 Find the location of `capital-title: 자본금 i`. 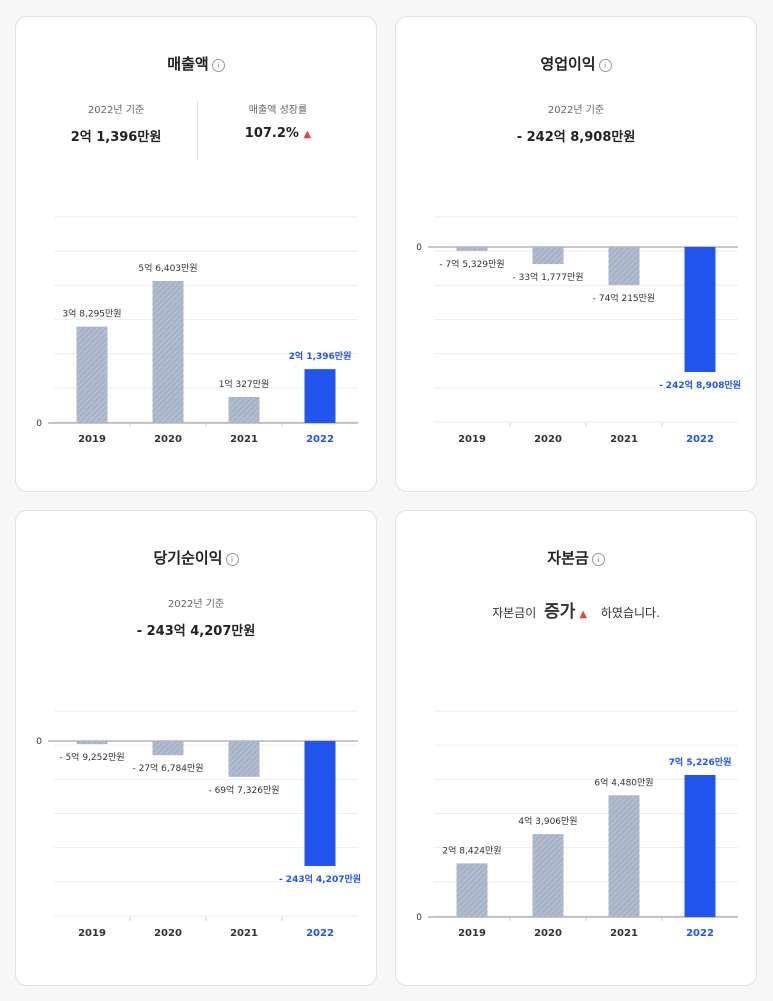

capital-title: 자본금 i is located at coordinates (576, 557).